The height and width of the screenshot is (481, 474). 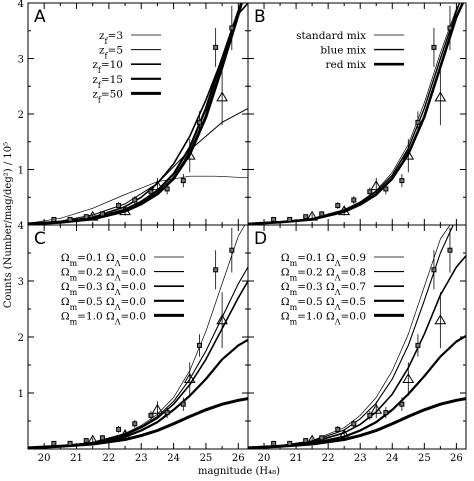 I want to click on legend-entry: Ωm=0.2 ΩΛ=0.0, so click(x=103, y=275).